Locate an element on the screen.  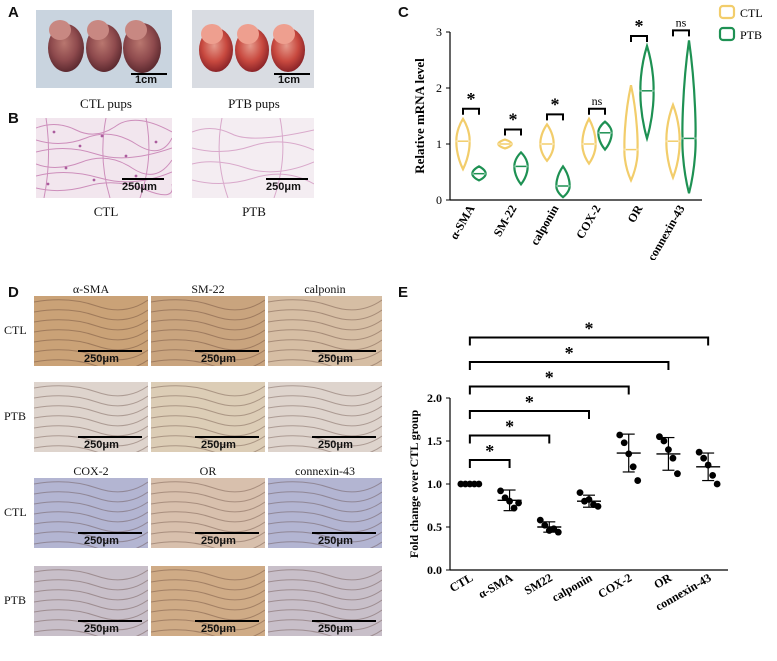
legend-label-ctl: CTL is located at coordinates (751, 13).